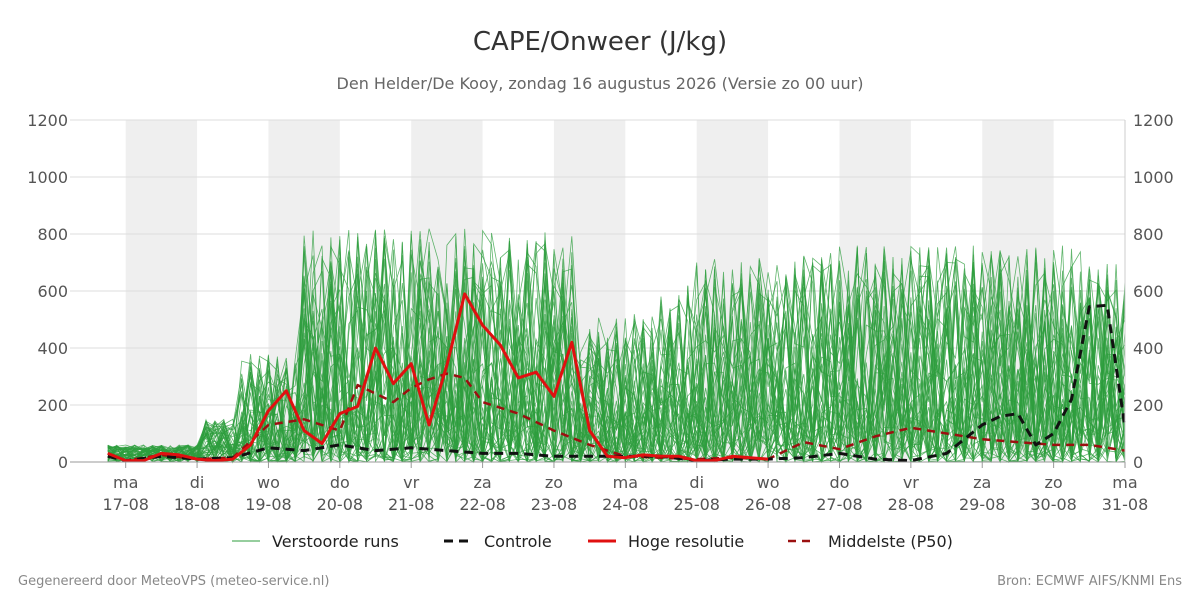  Describe the element at coordinates (625, 504) in the screenshot. I see `x-tick-date-label: 24-08` at that location.